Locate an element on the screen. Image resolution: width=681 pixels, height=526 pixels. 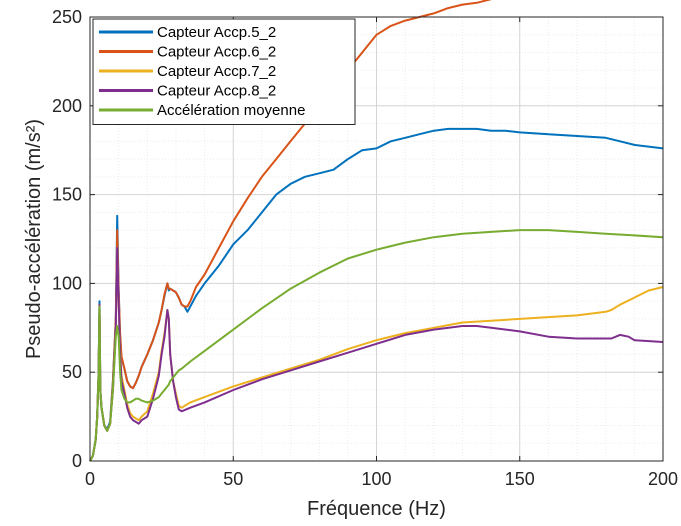
y-tick-label: 0 is located at coordinates (77, 461).